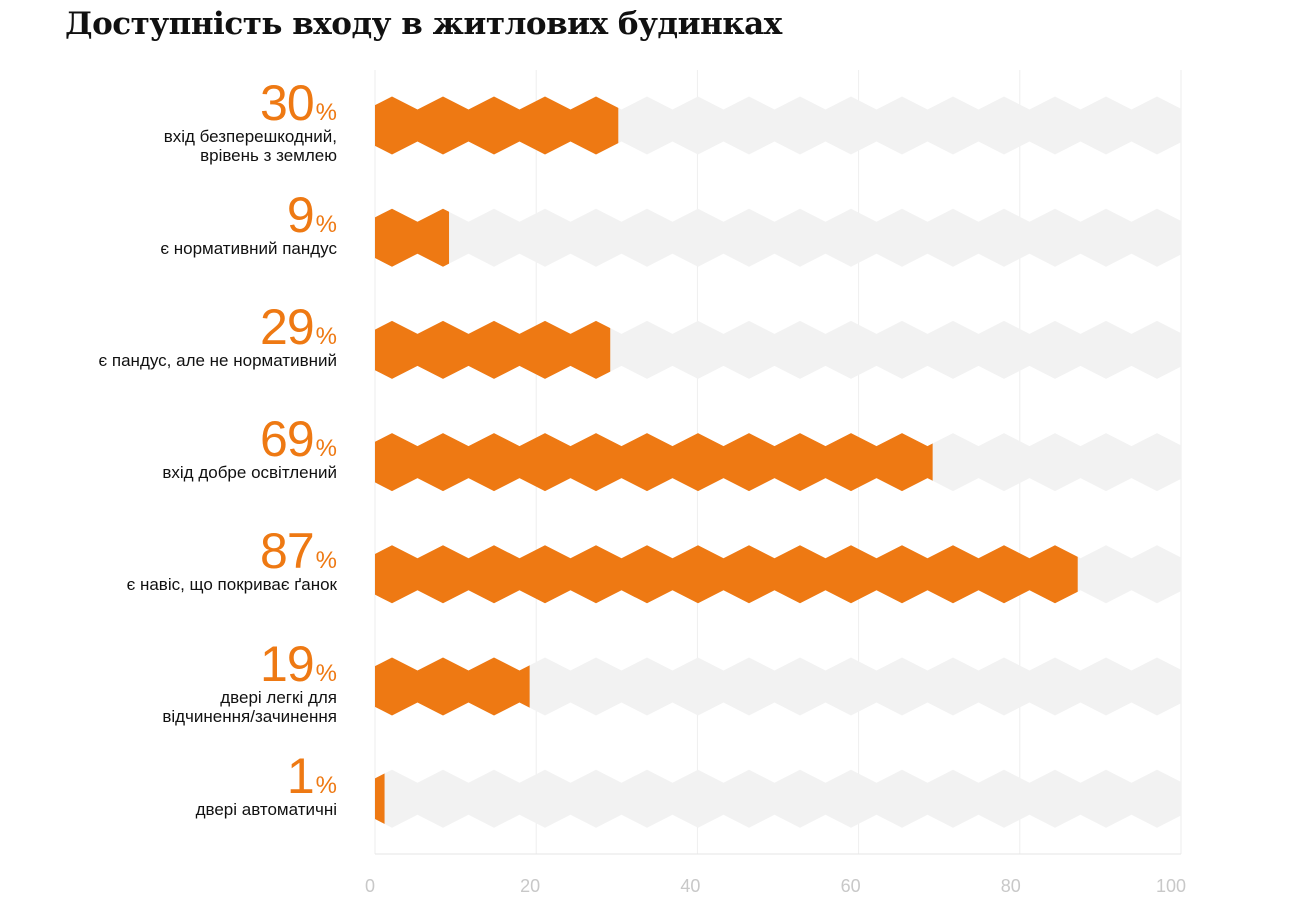 This screenshot has height=900, width=1293. Describe the element at coordinates (248, 248) in the screenshot. I see `category-label: є нормативний пандус` at that location.